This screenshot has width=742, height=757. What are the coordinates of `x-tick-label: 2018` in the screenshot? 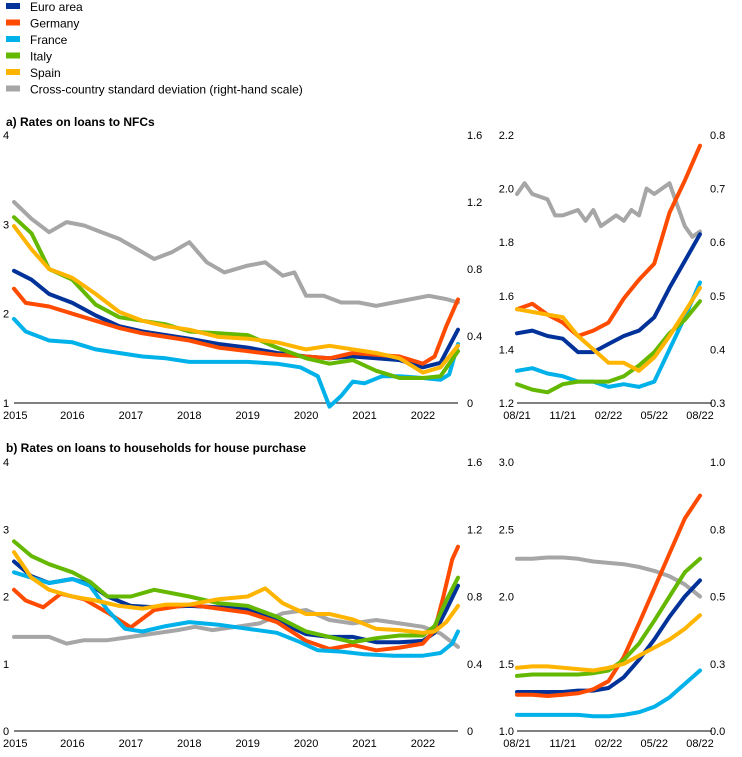 It's located at (189, 744).